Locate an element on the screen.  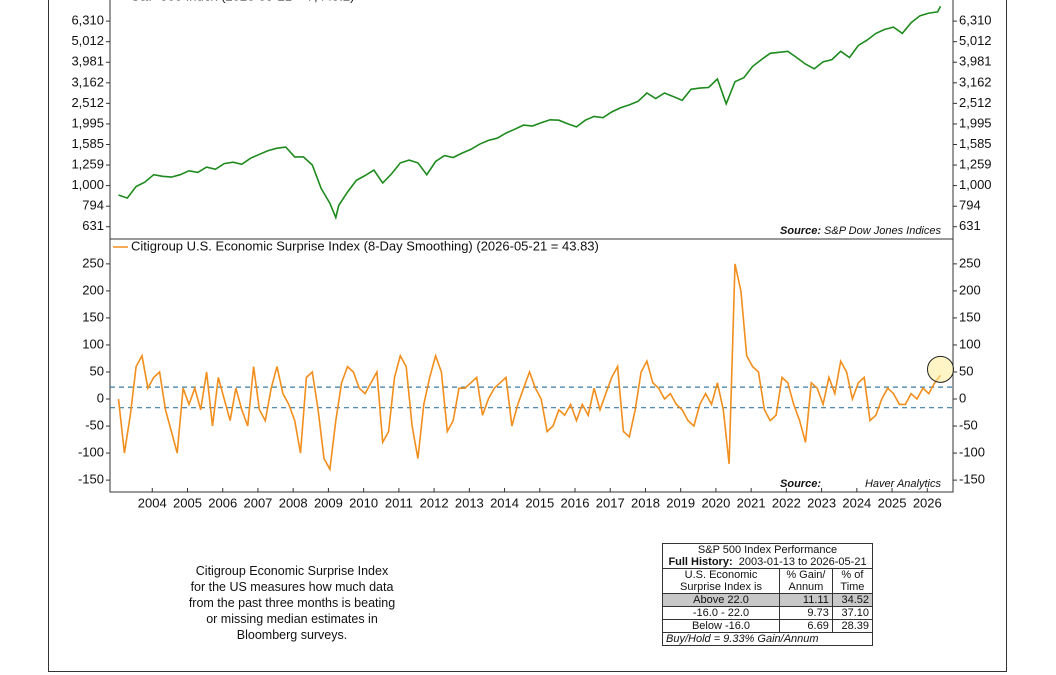
x-tick-label: 2017 is located at coordinates (610, 502).